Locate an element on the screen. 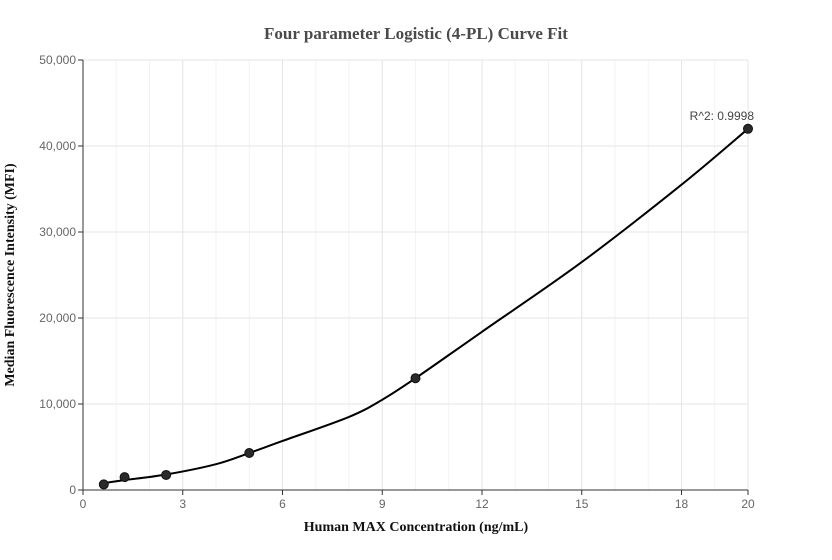 This screenshot has width=832, height=560. x-tick-label: 6 is located at coordinates (282, 504).